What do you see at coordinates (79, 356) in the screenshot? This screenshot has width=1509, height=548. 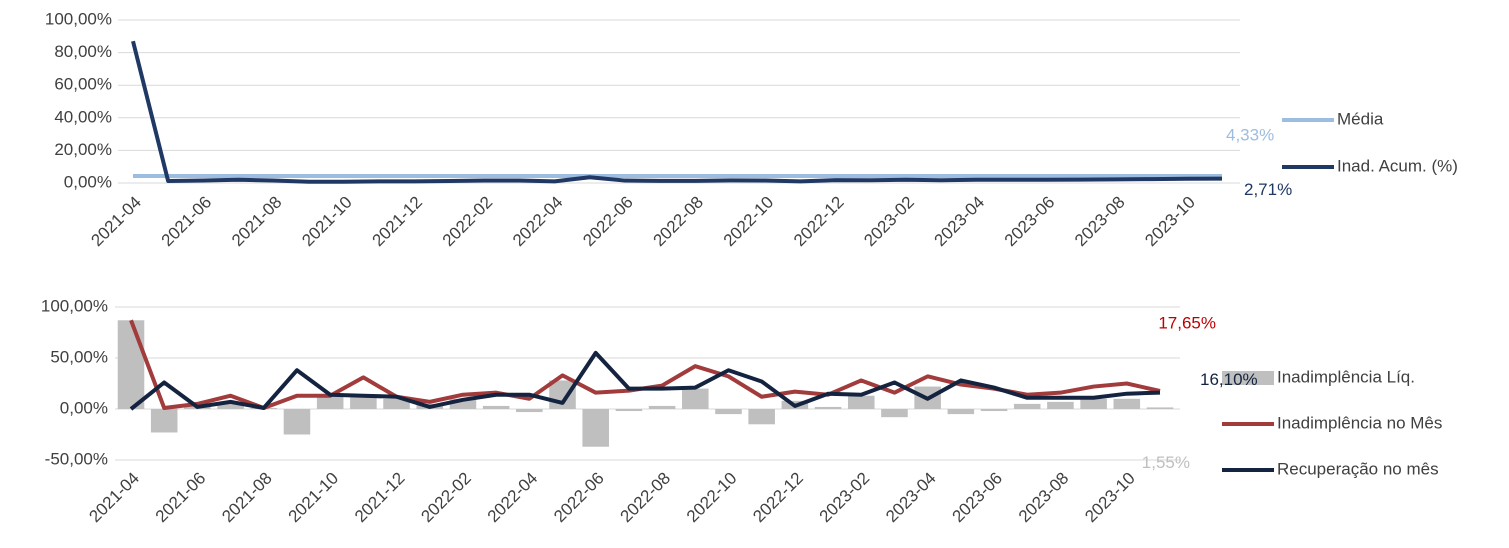 I see `y-tick-label: 50,00%` at bounding box center [79, 356].